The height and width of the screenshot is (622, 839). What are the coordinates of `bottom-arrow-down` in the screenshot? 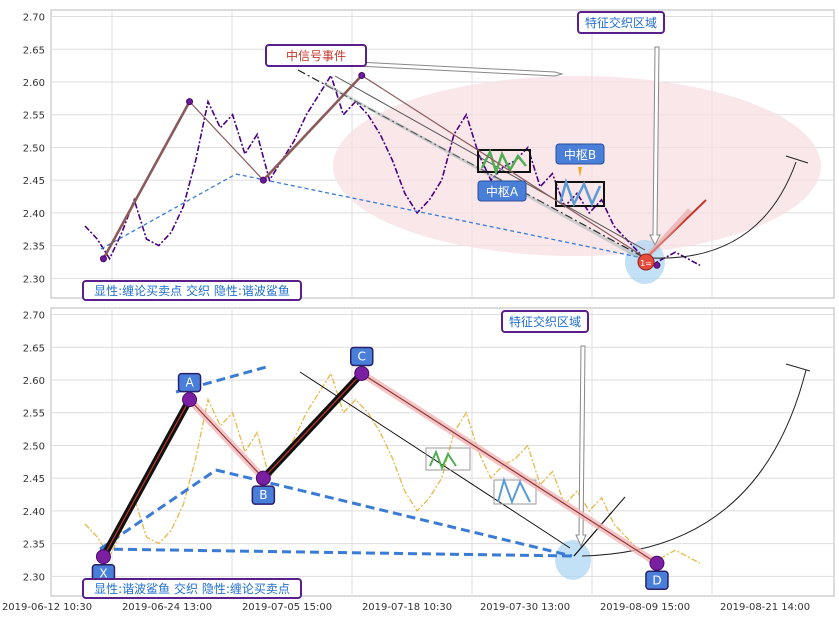 It's located at (581, 446).